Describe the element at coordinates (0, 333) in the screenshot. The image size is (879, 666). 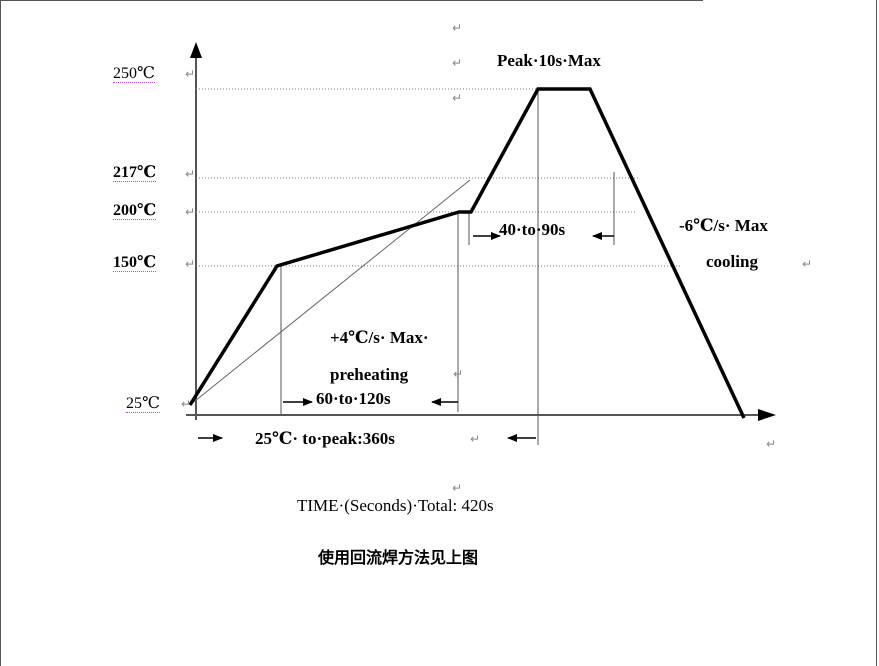
I see `frame-left-border` at that location.